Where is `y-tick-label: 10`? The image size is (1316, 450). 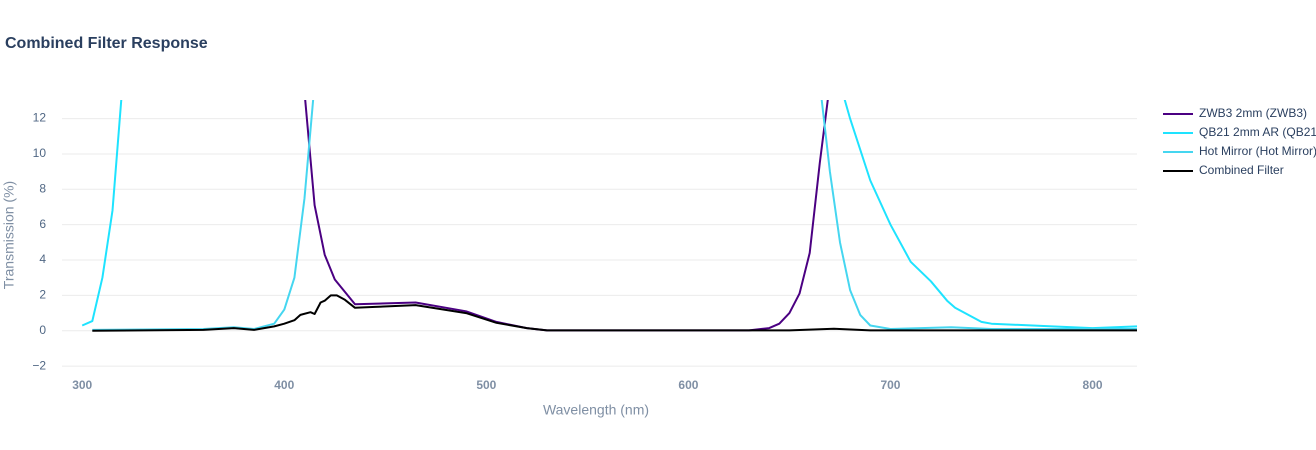
y-tick-label: 10 is located at coordinates (40, 153).